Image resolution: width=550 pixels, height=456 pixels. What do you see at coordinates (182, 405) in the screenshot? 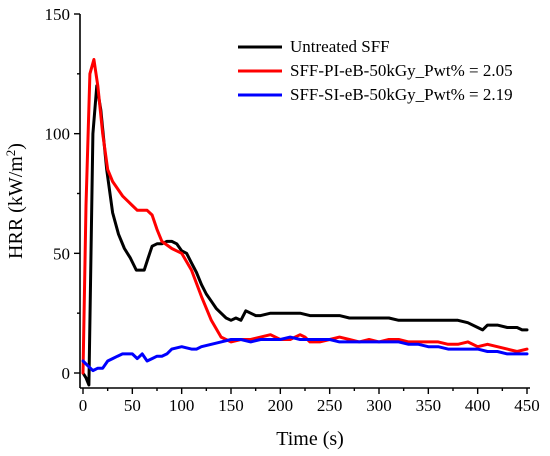
I see `x-tick-label: 100` at bounding box center [182, 405].